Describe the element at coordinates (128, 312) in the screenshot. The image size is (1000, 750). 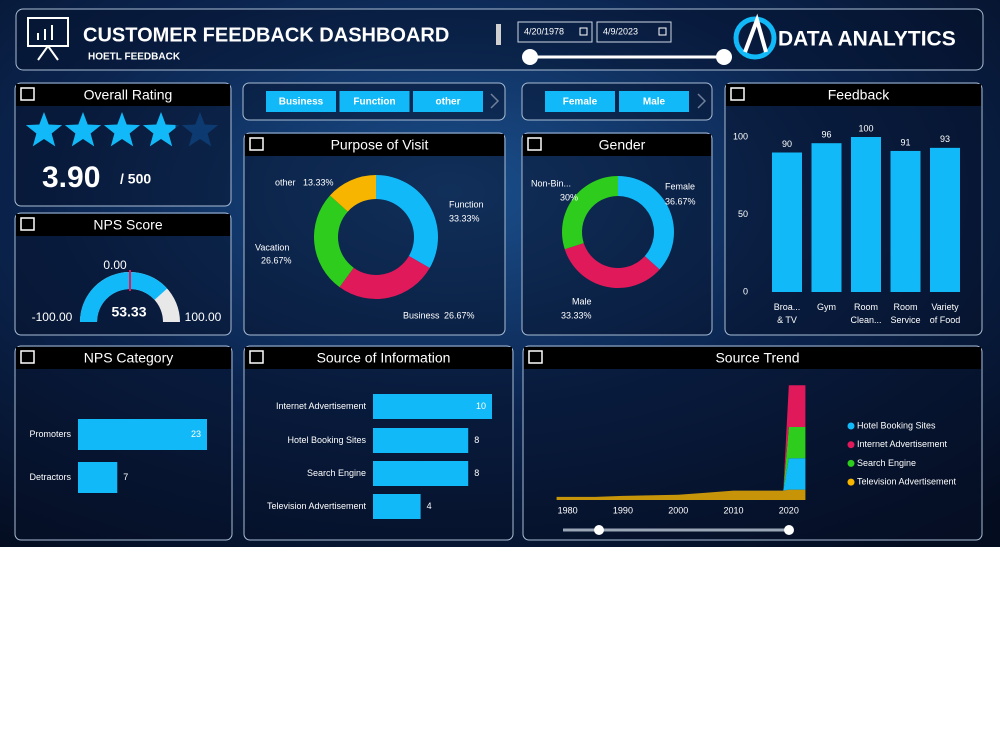
I see `gauge-value: 53.33` at that location.